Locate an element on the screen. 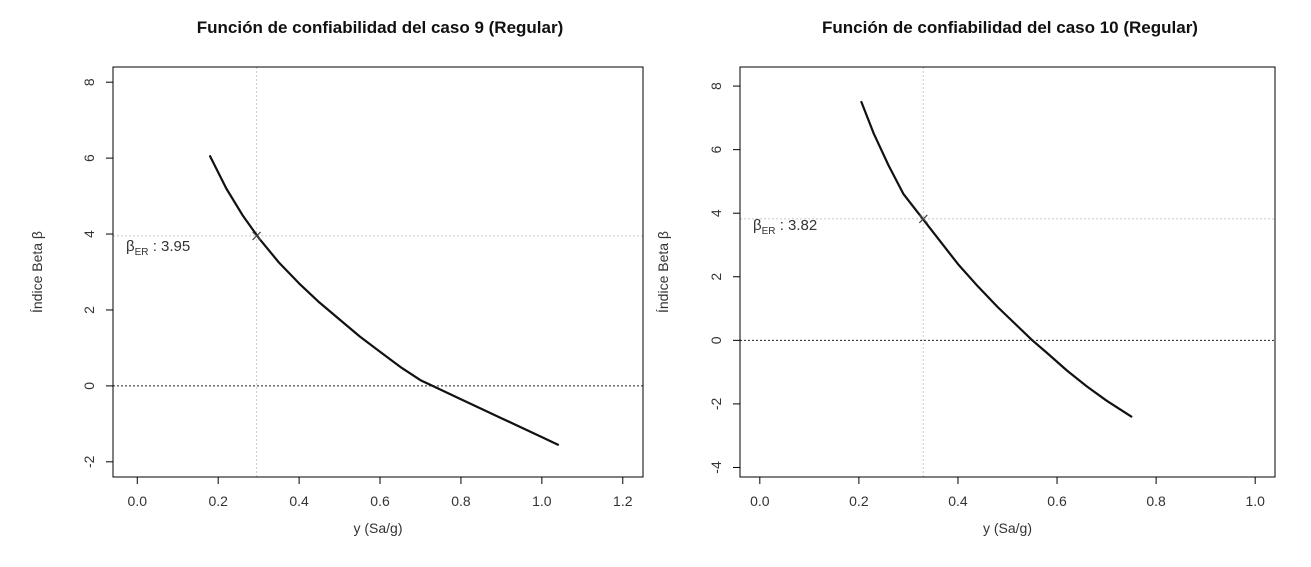 This screenshot has width=1311, height=567. y-tick-label: -4 is located at coordinates (716, 467).